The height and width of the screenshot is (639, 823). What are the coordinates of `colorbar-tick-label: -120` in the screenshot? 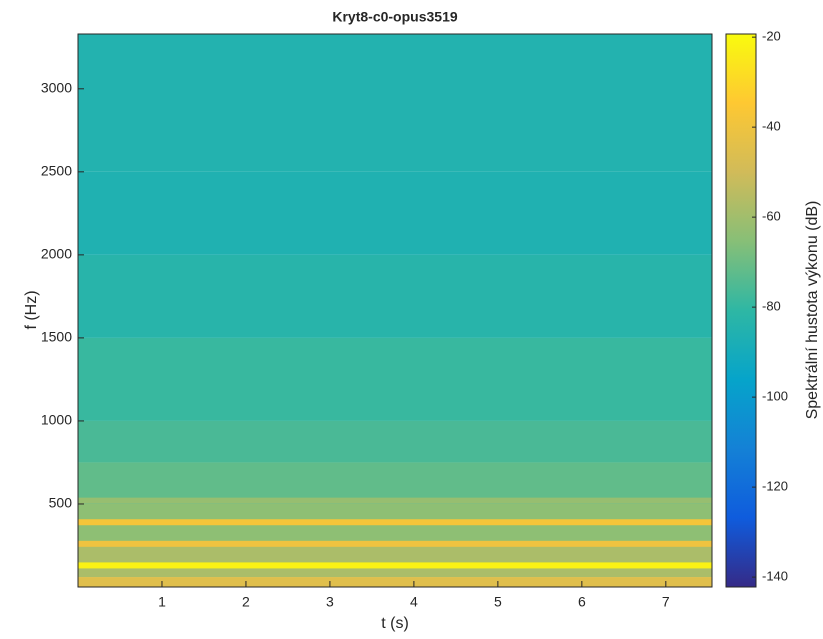 It's located at (775, 486).